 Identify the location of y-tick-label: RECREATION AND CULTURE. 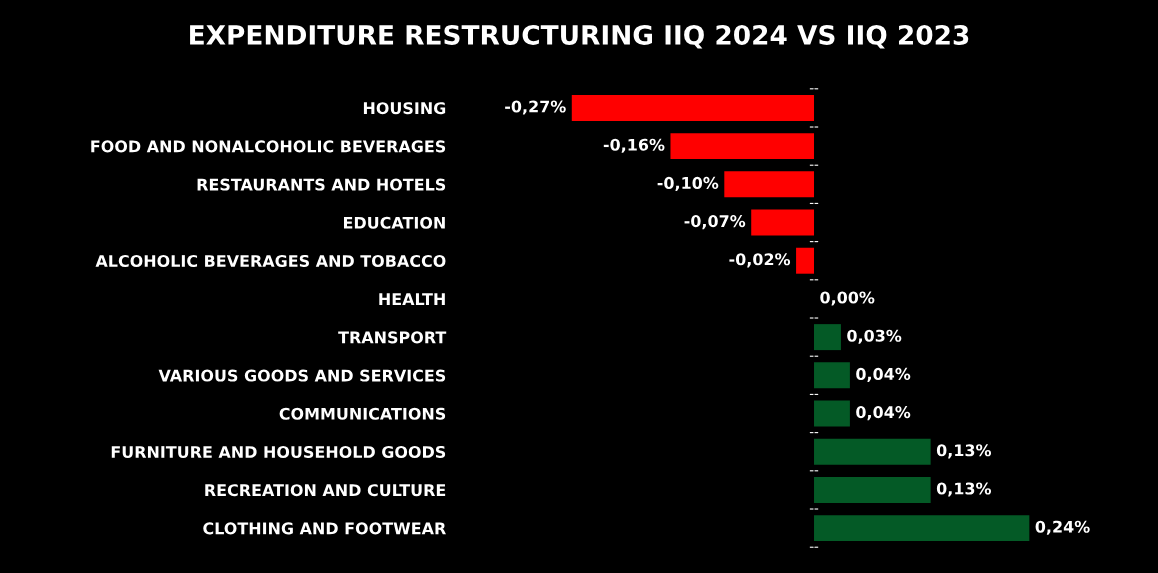
(325, 490).